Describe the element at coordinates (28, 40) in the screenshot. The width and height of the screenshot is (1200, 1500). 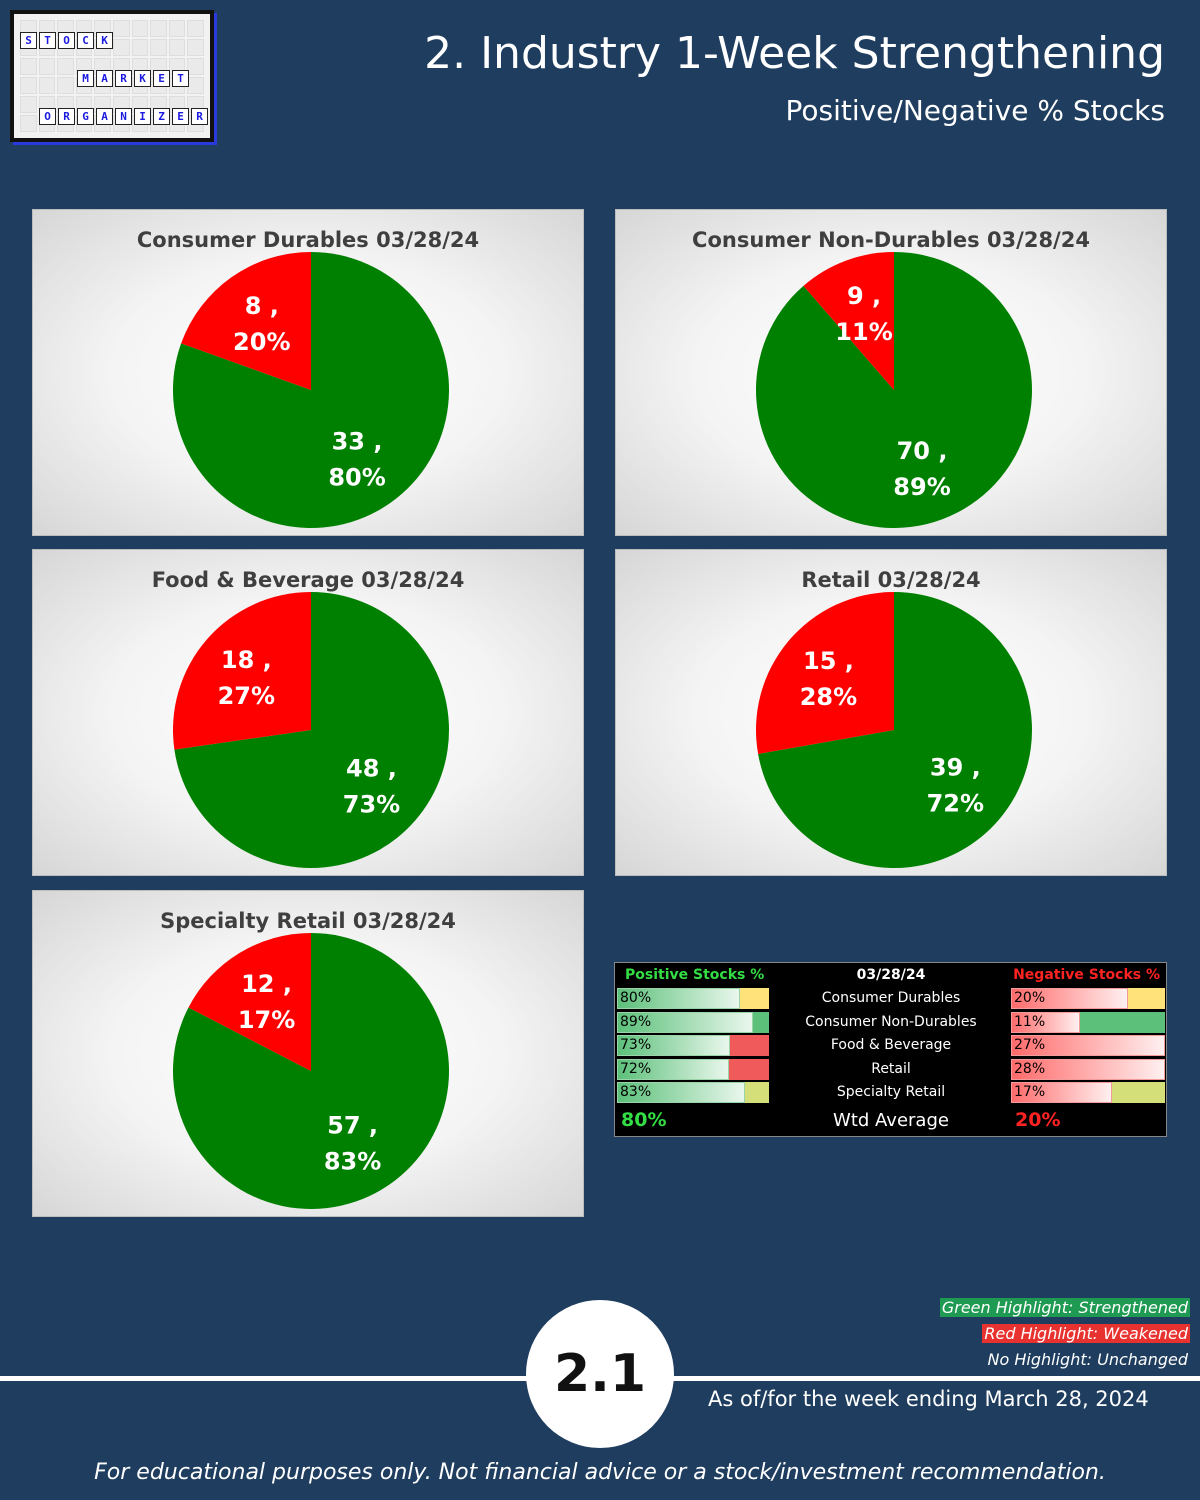
I see `logo-letter: S` at that location.